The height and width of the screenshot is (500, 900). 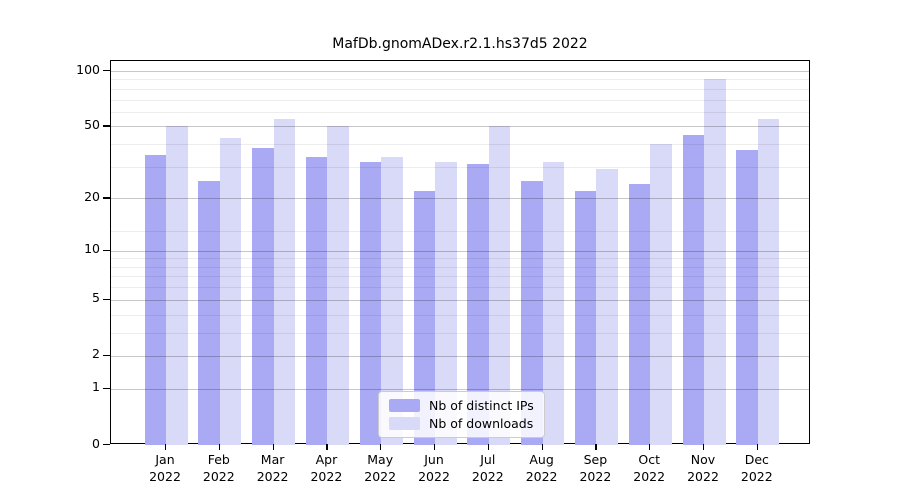 I want to click on x-tick-label-feb: Feb 2022, so click(x=218, y=468).